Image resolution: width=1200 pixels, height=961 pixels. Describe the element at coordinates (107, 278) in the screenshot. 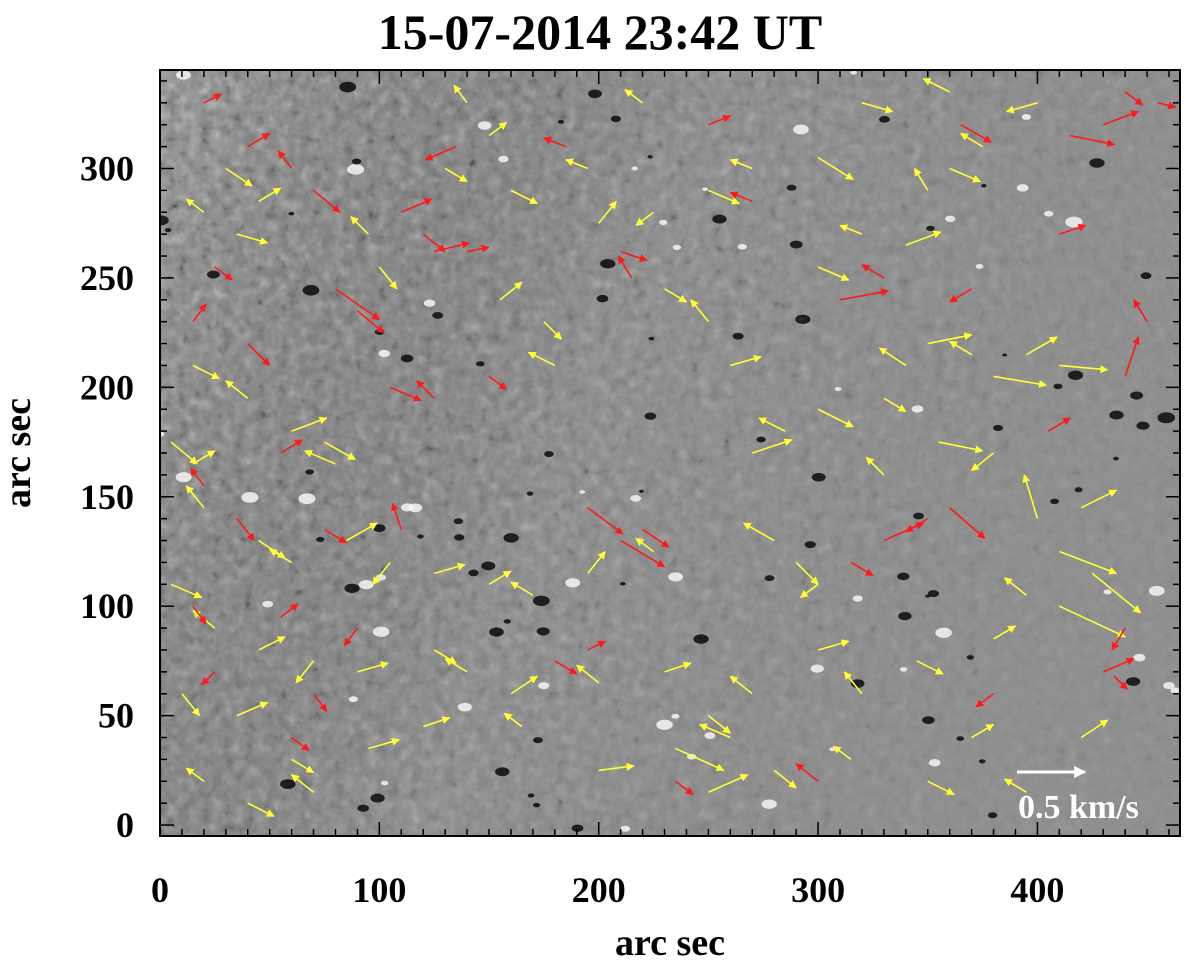

I see `y-tick-label: 250` at that location.